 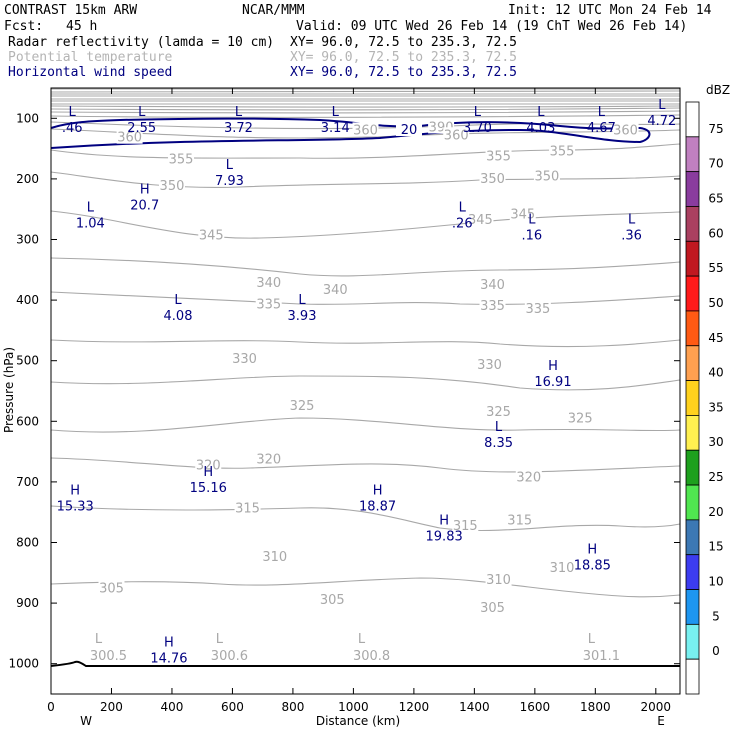 I want to click on wind-extremum-value: .26, so click(x=462, y=223).